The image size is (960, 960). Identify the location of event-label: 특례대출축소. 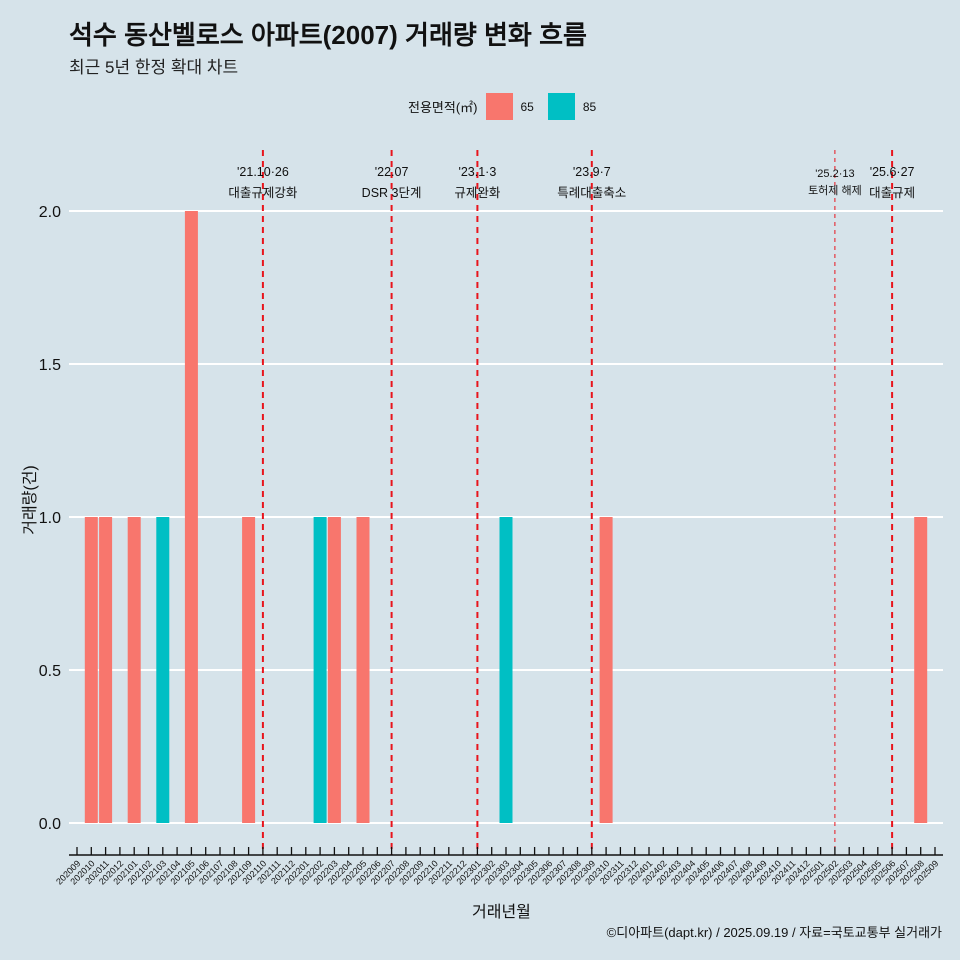
(591, 193).